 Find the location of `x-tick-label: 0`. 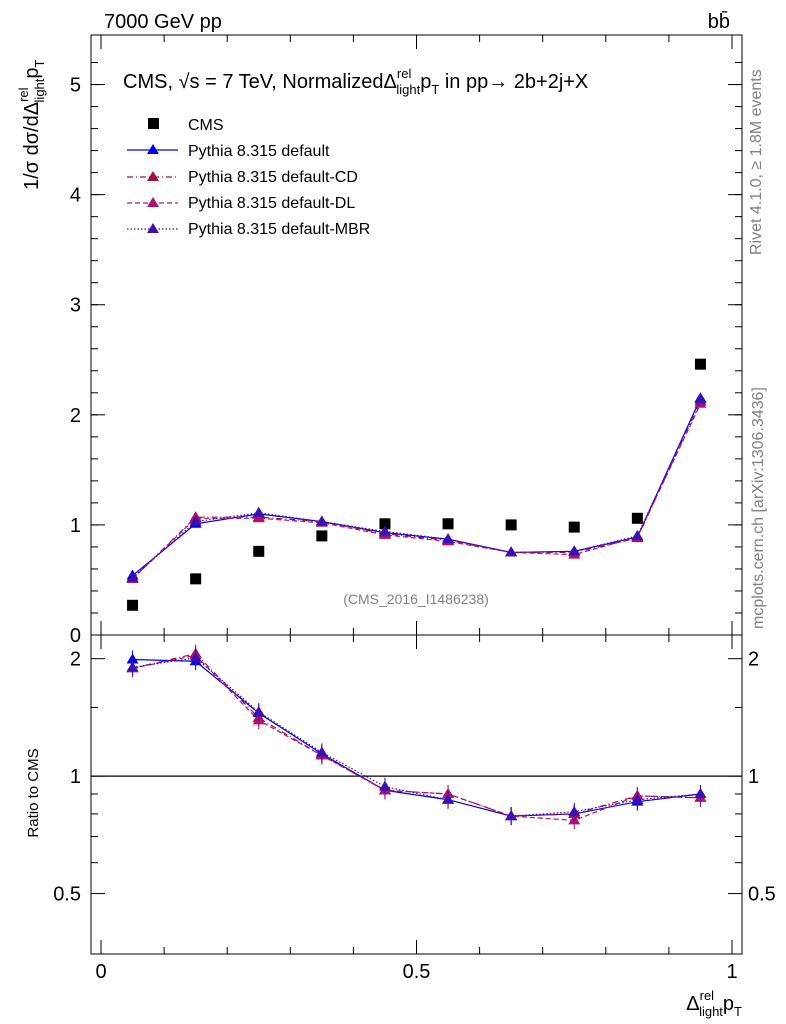

x-tick-label: 0 is located at coordinates (100, 972).